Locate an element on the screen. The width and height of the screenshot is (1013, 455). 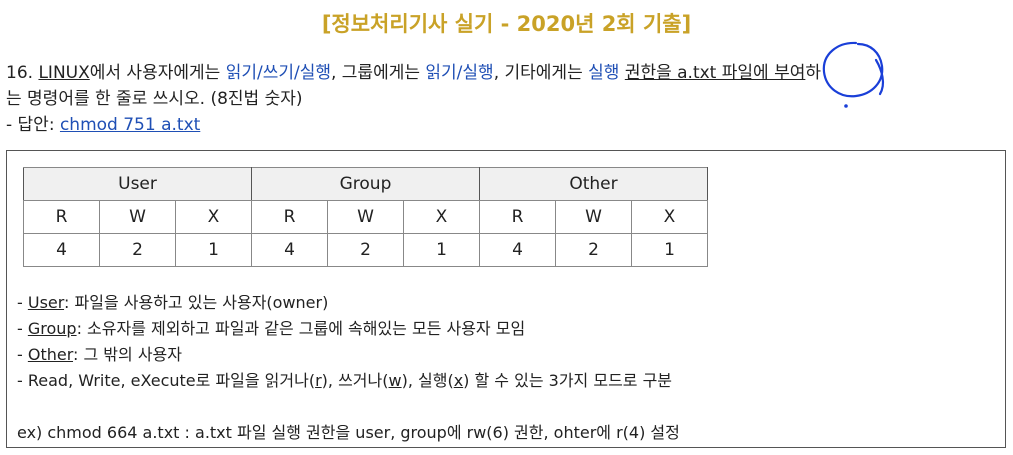
table-row-letters: R W X R W X R W X is located at coordinates (365, 217).